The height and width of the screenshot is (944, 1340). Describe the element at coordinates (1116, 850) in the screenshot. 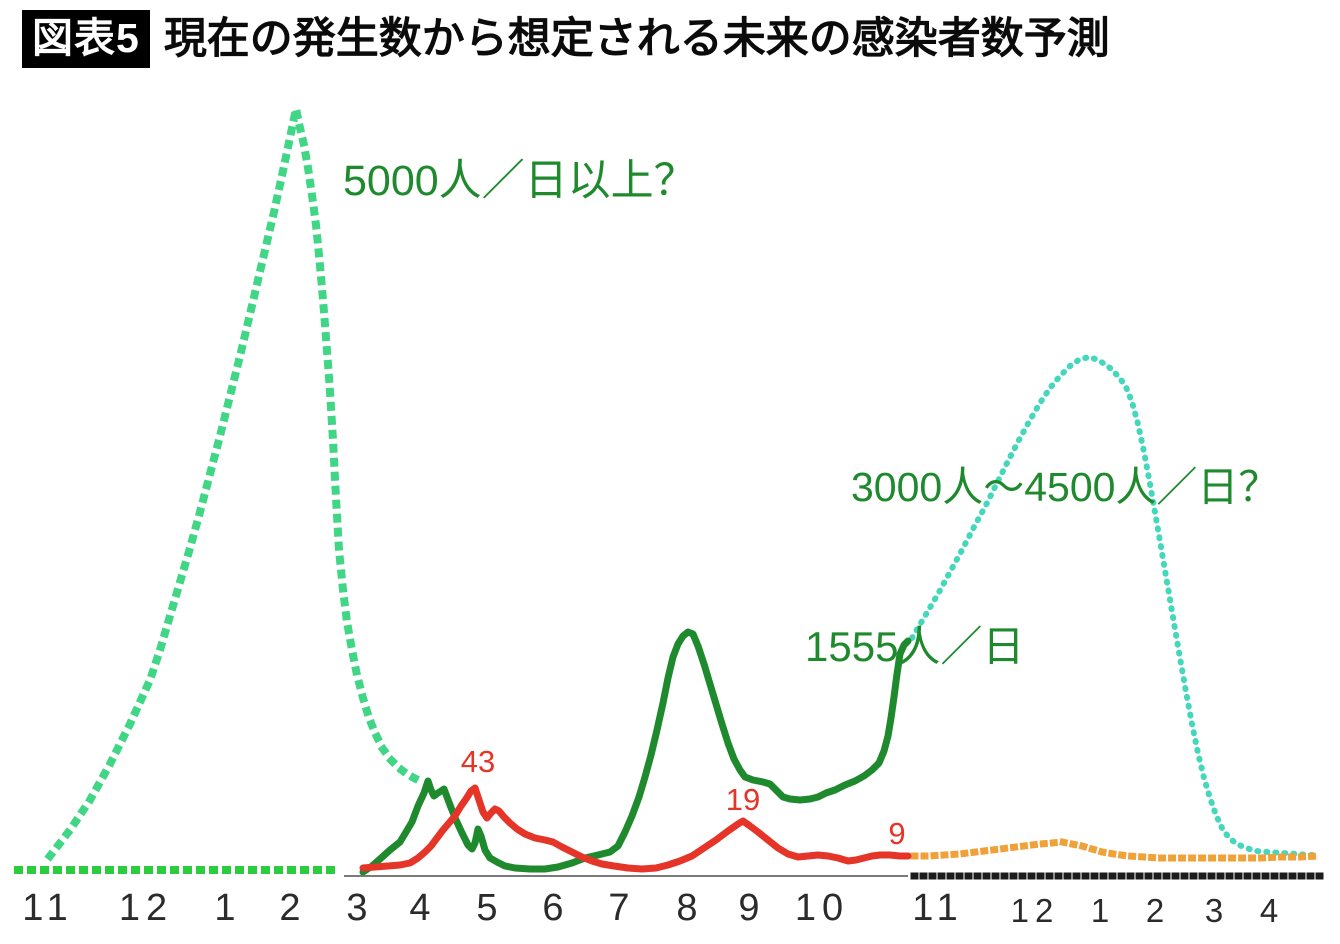

I see `series-forecast-orange-dotted` at that location.